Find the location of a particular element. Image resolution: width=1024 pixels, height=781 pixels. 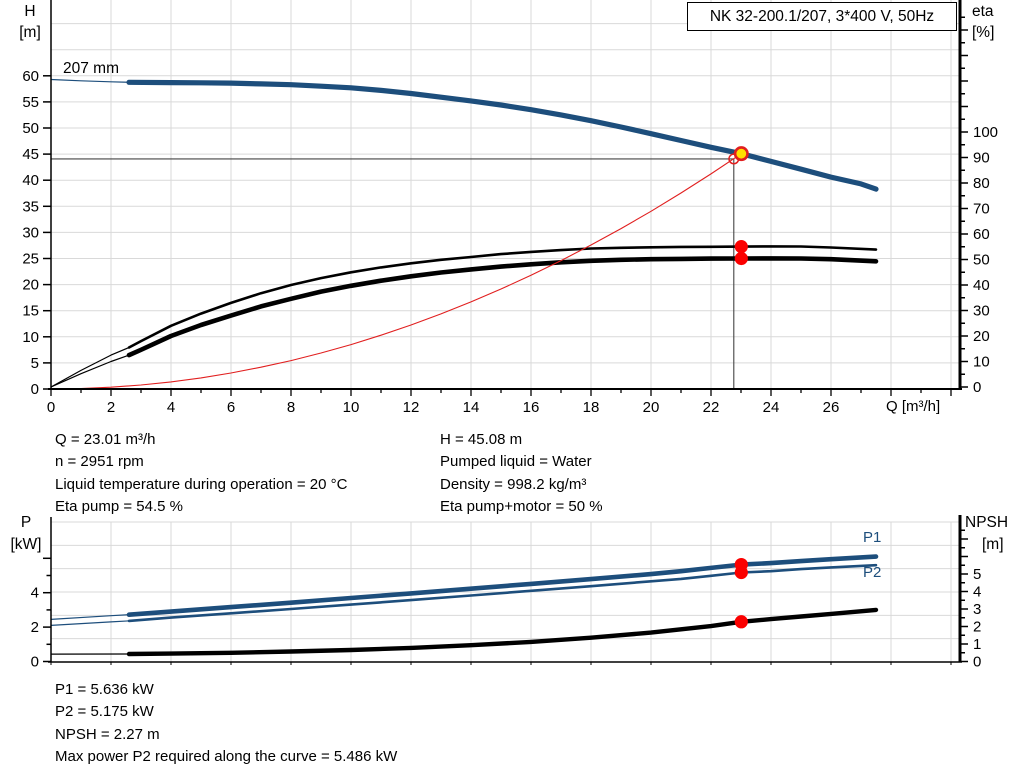

eta-pump-motor-curve is located at coordinates (502, 307).